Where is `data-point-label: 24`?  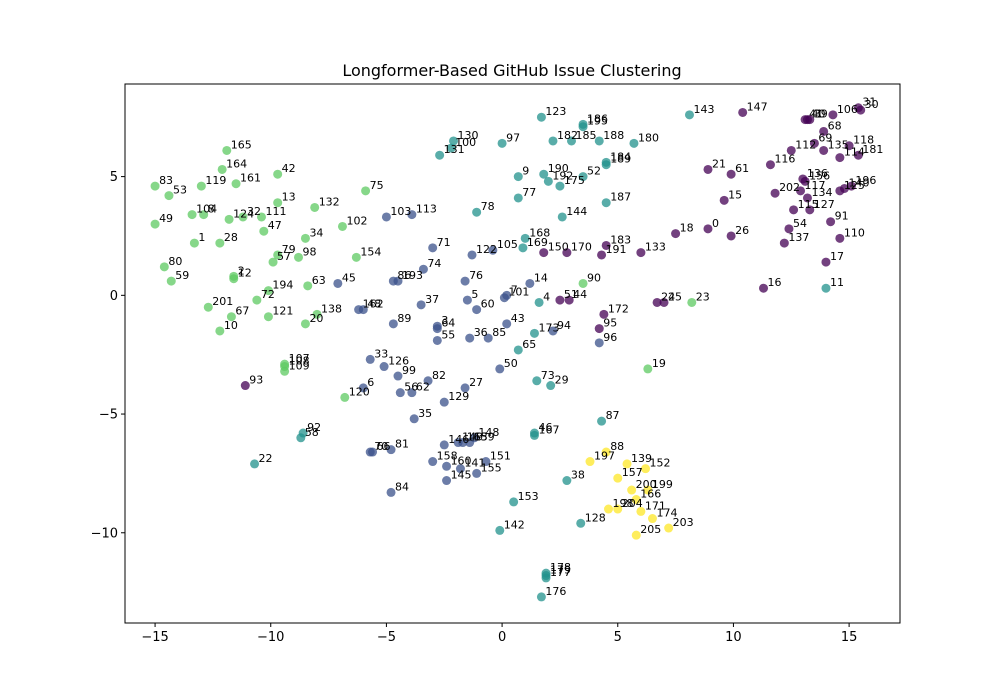 data-point-label: 24 is located at coordinates (668, 296).